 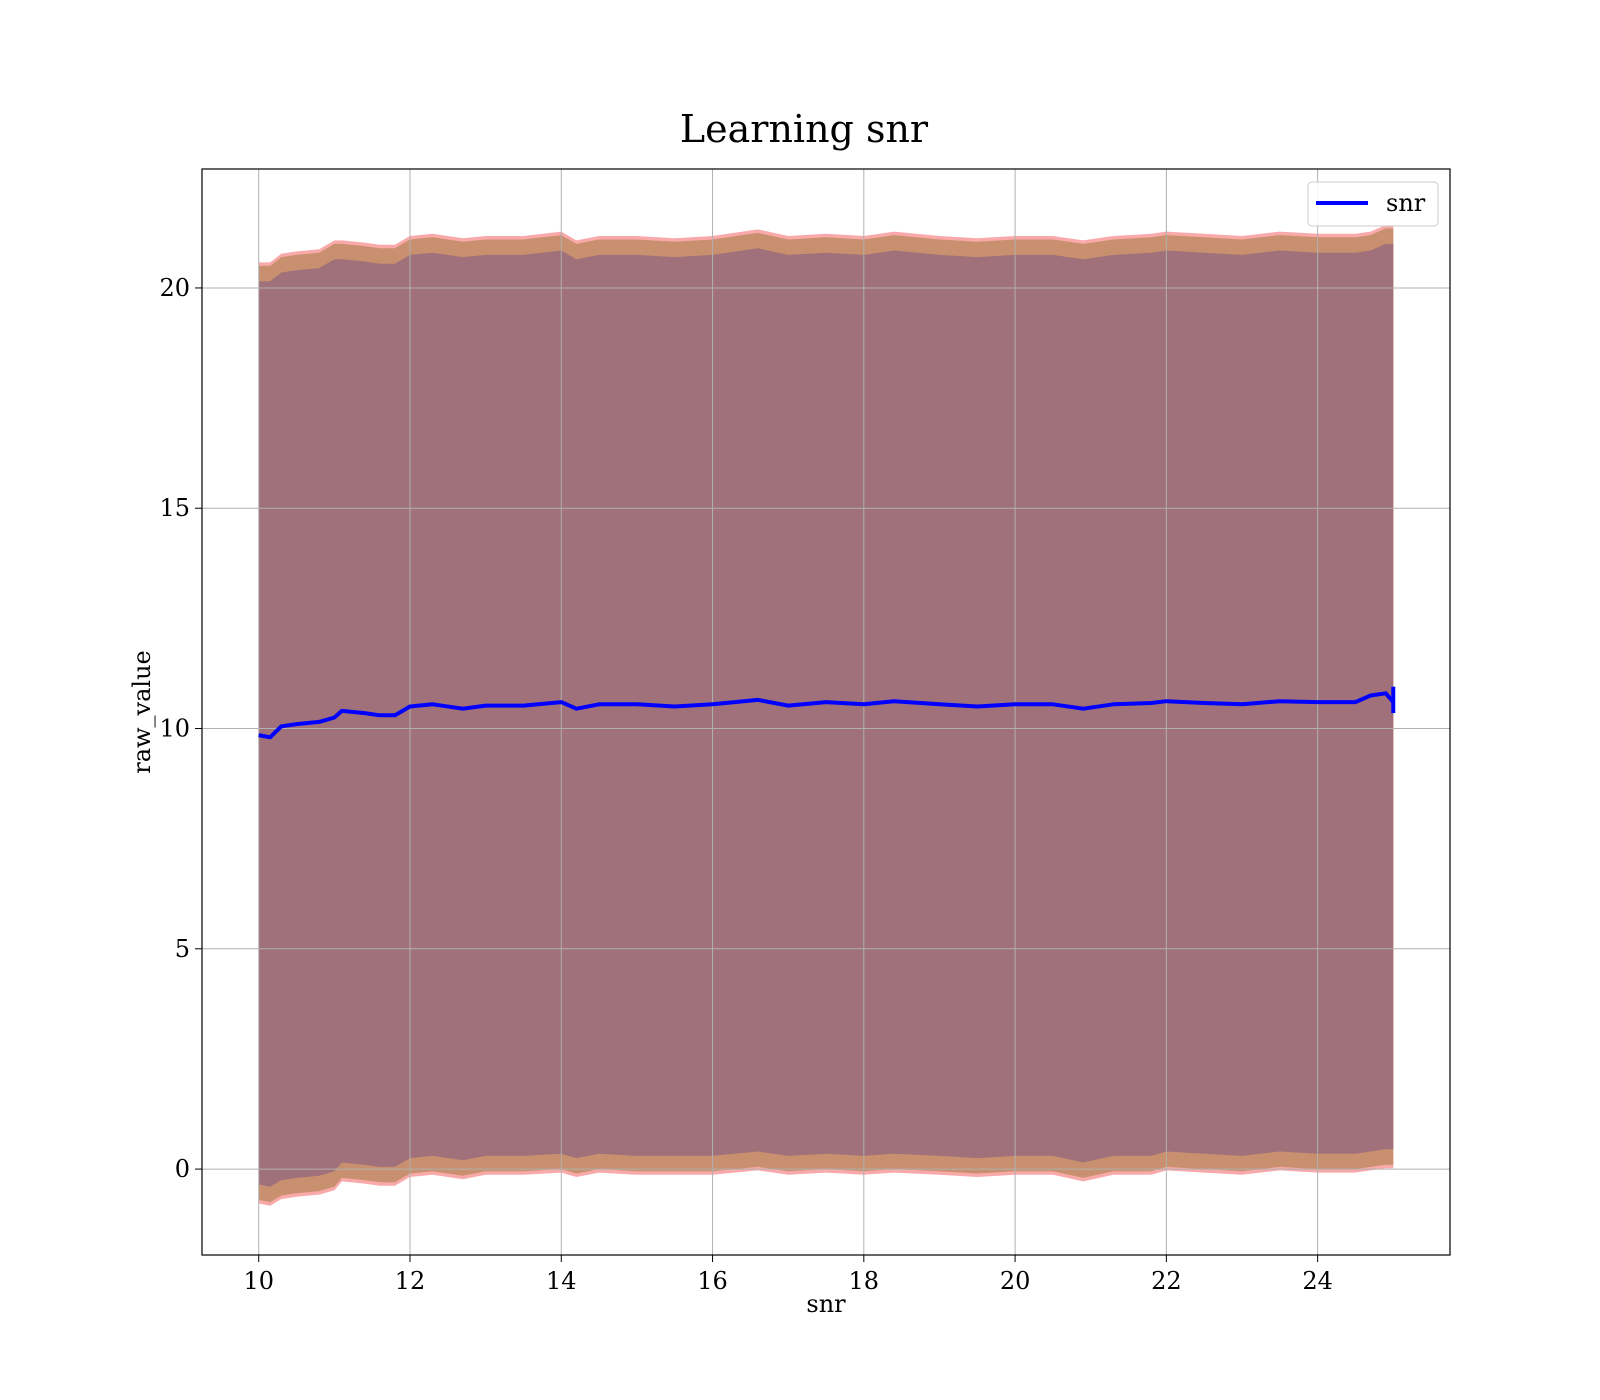 I want to click on legend-label-snr: snr, so click(x=1406, y=203).